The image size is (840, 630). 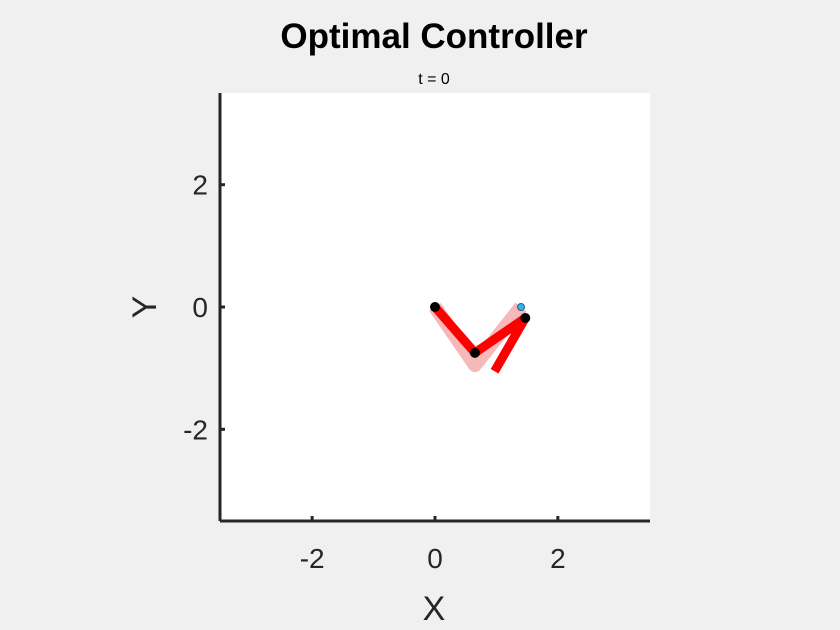 What do you see at coordinates (145, 307) in the screenshot?
I see `y-axis-label: Y` at bounding box center [145, 307].